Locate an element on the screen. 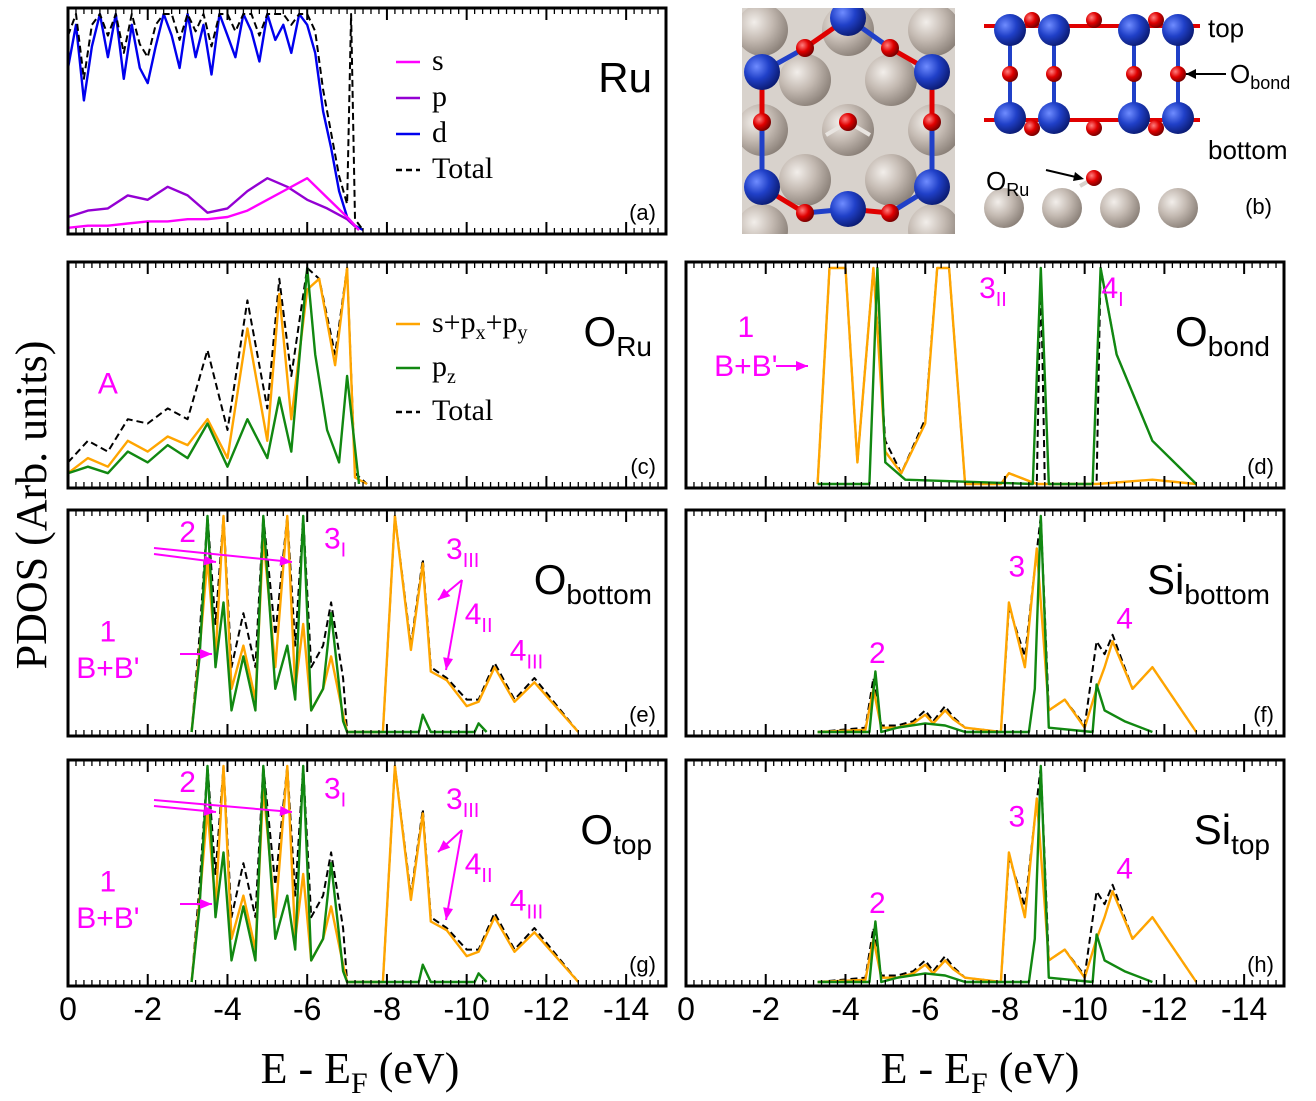  panel-label: (g) is located at coordinates (642, 964).